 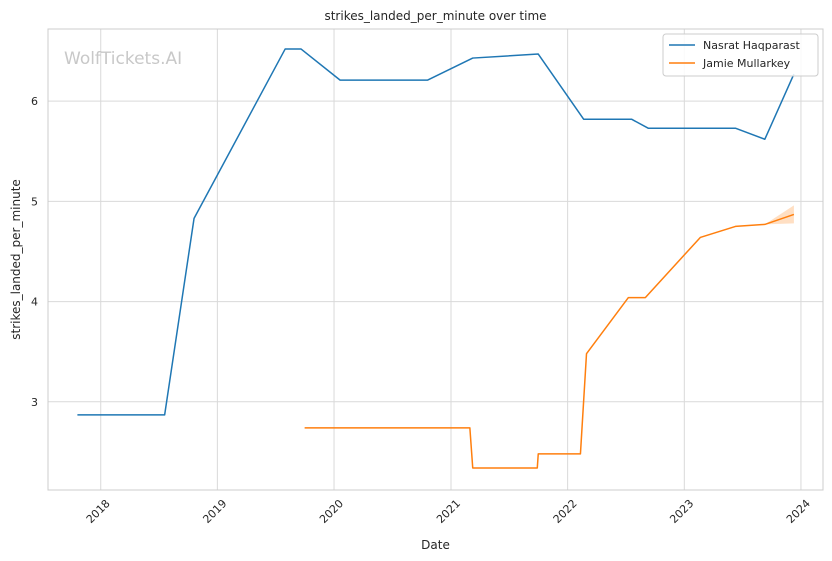 What do you see at coordinates (34, 402) in the screenshot?
I see `y-tick-label: 3` at bounding box center [34, 402].